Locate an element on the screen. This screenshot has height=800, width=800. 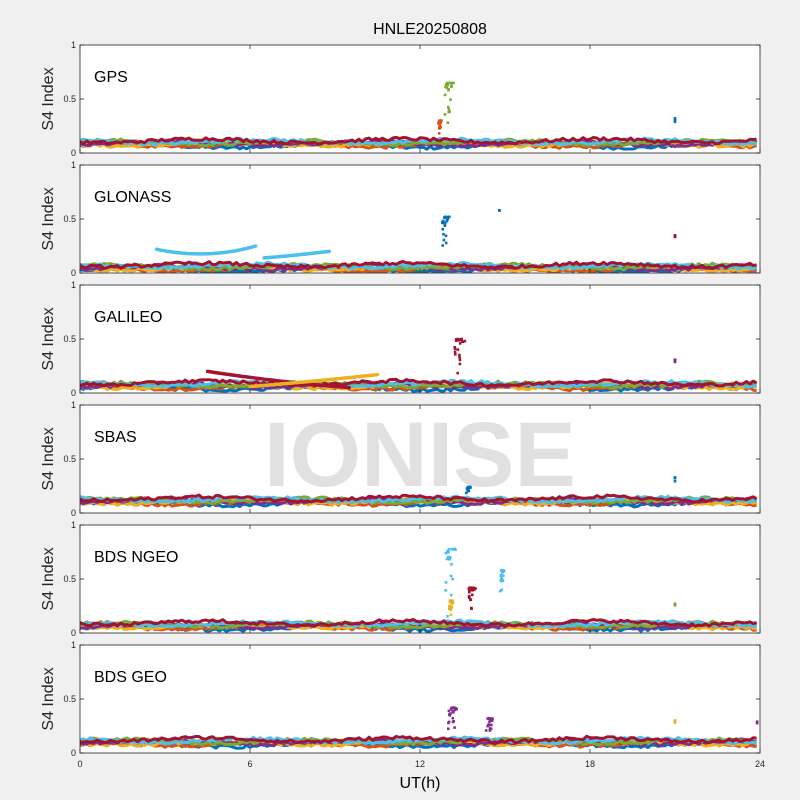
chart-title: HNLE20250808 is located at coordinates (430, 29).